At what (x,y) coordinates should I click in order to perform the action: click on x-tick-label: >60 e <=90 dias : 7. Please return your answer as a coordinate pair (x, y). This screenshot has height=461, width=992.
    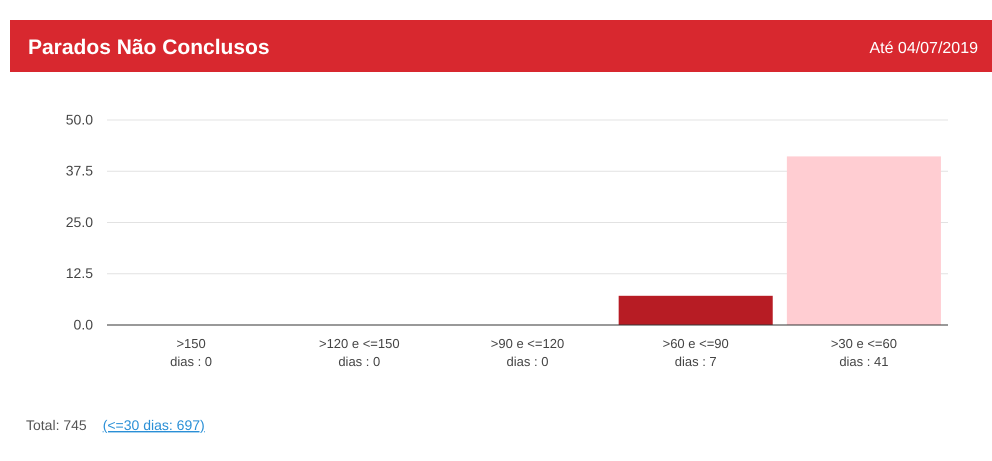
    Looking at the image, I should click on (695, 352).